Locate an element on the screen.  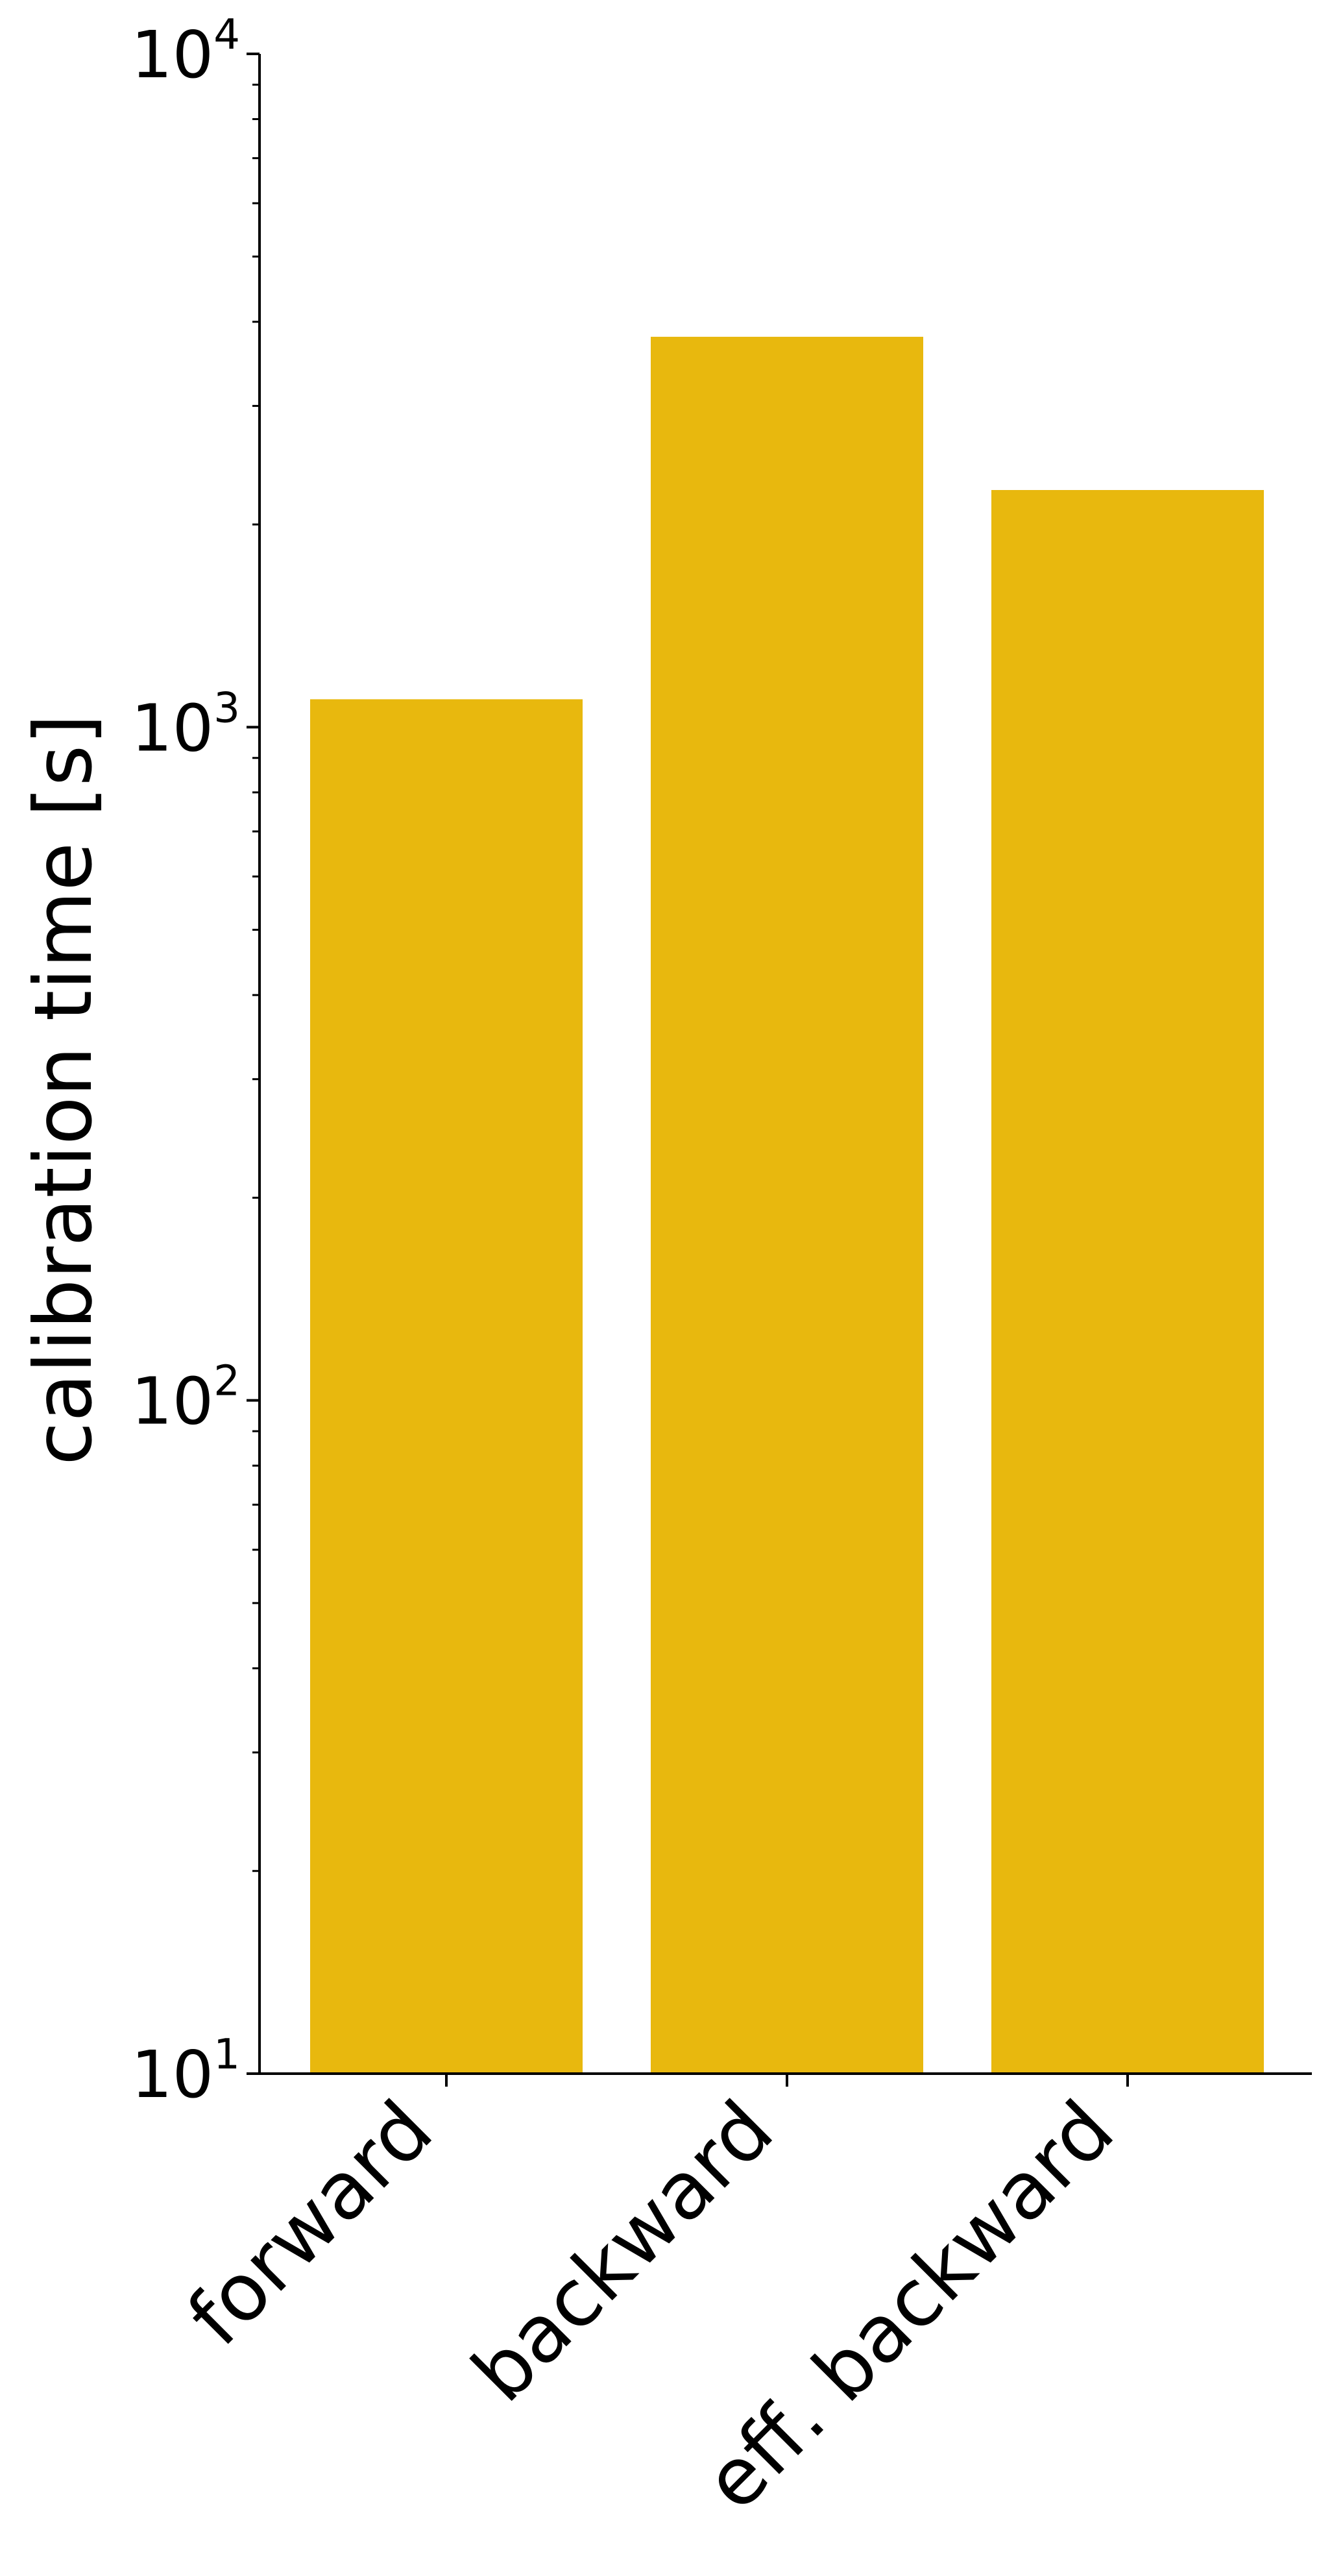
bar-eff-backward is located at coordinates (1127, 1282).